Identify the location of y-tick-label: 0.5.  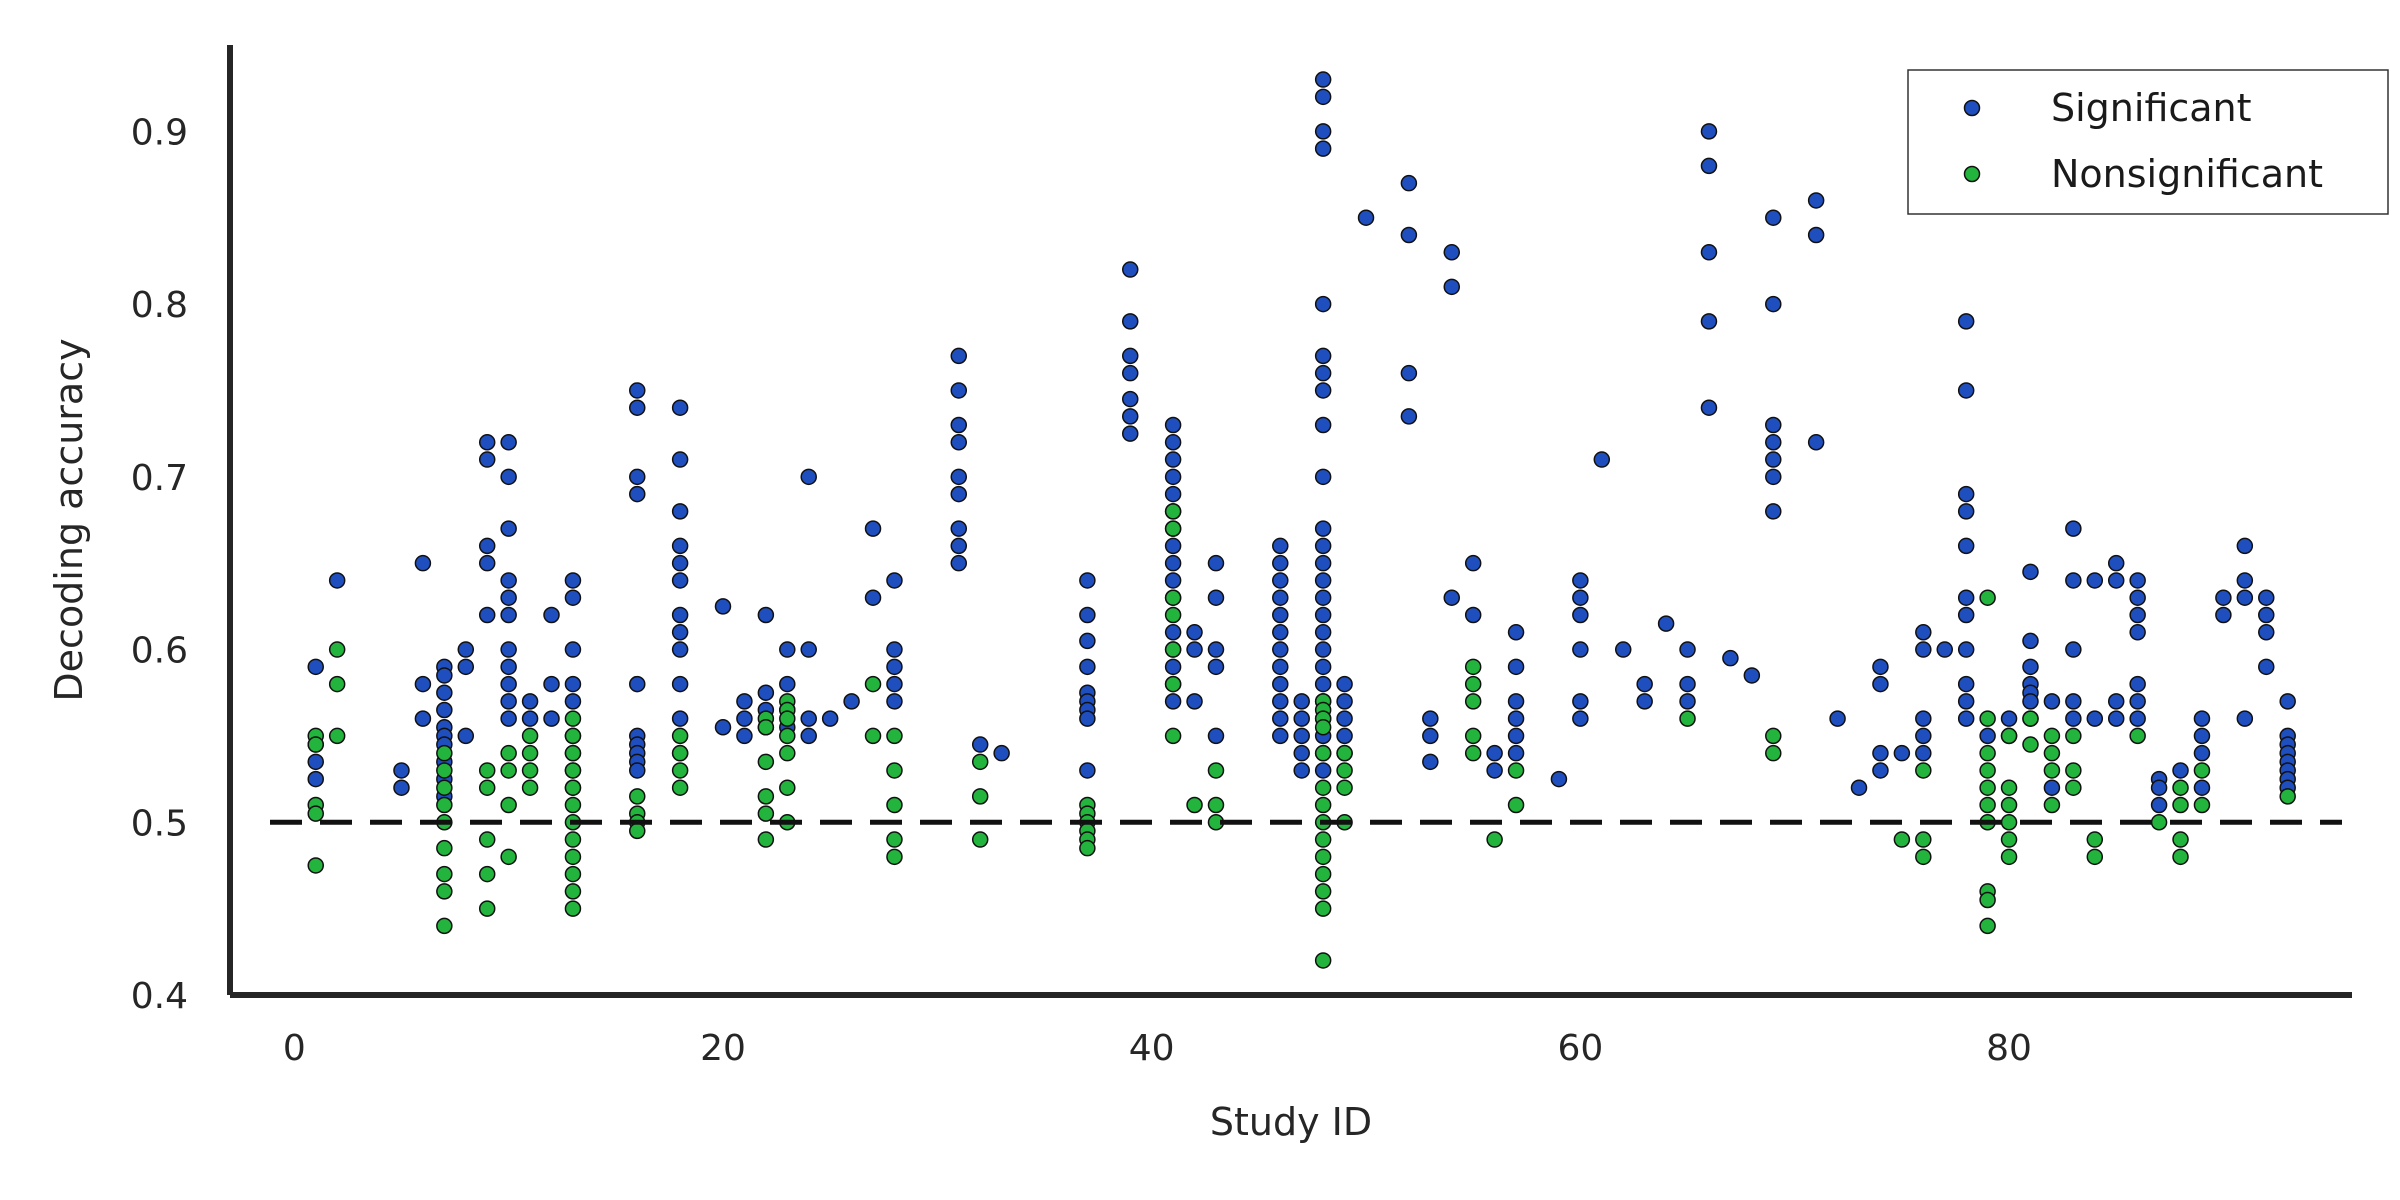
(159, 823).